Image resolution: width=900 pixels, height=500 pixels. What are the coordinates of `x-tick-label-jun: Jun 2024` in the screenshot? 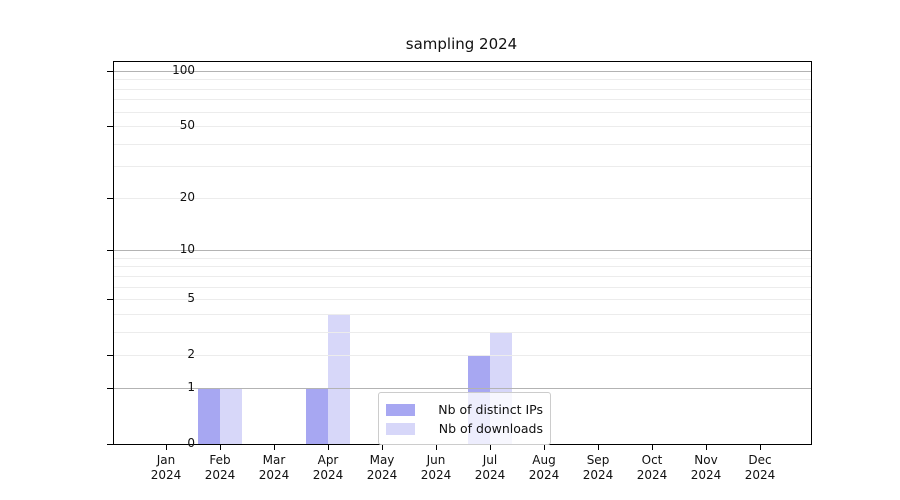 It's located at (436, 467).